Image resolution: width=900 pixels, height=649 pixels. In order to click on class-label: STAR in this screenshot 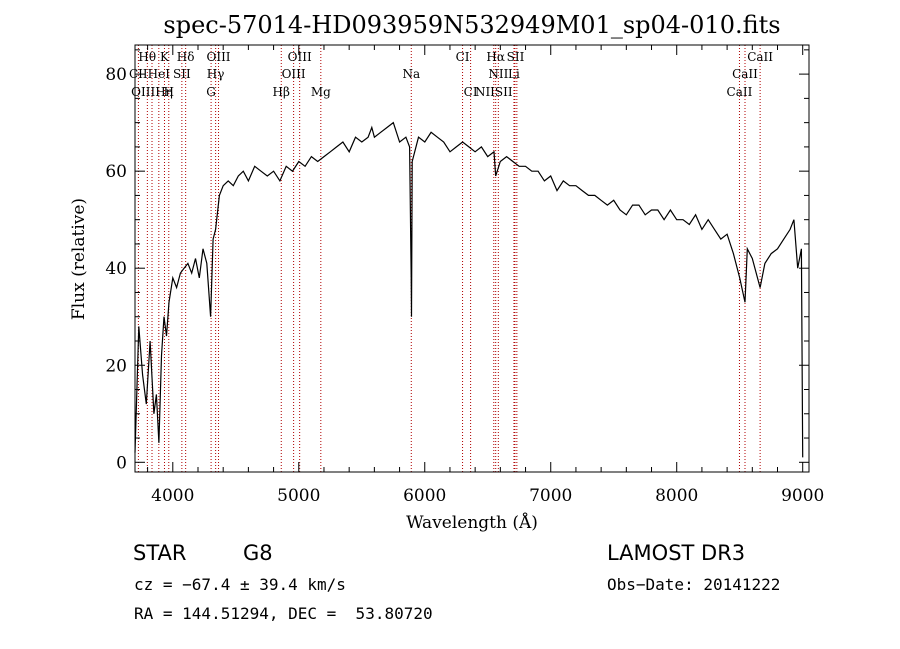, I will do `click(160, 553)`.